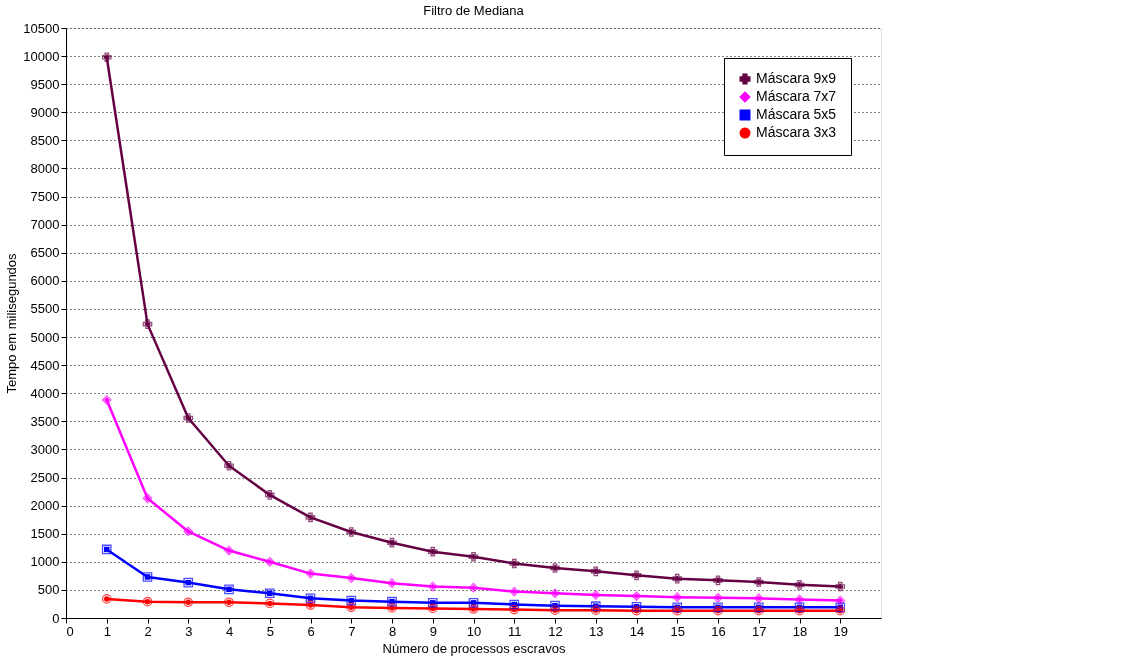 Image resolution: width=1131 pixels, height=671 pixels. I want to click on y-tick-label: 8000, so click(45, 168).